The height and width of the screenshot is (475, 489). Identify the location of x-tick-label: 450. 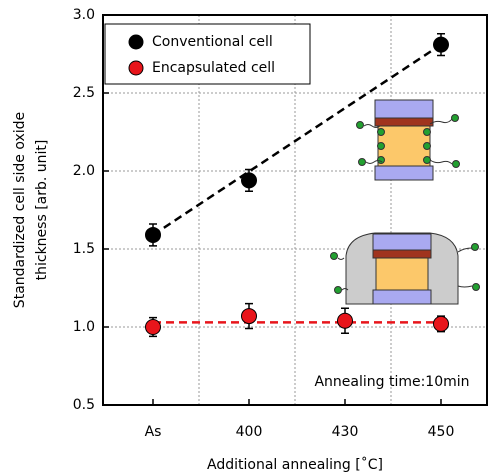
(441, 432).